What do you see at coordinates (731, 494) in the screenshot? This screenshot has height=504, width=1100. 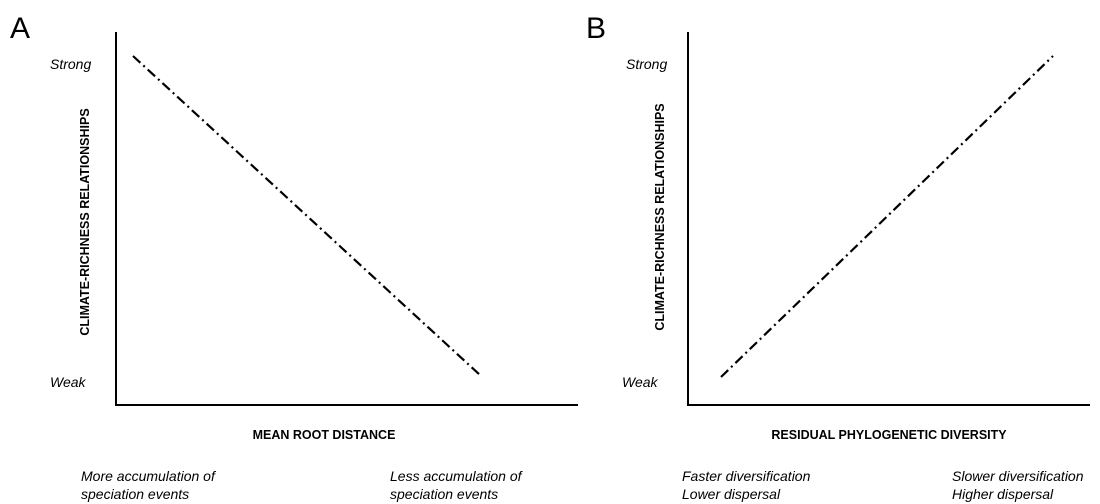 I see `x-annotation-left-b-line2: Lower dispersal` at bounding box center [731, 494].